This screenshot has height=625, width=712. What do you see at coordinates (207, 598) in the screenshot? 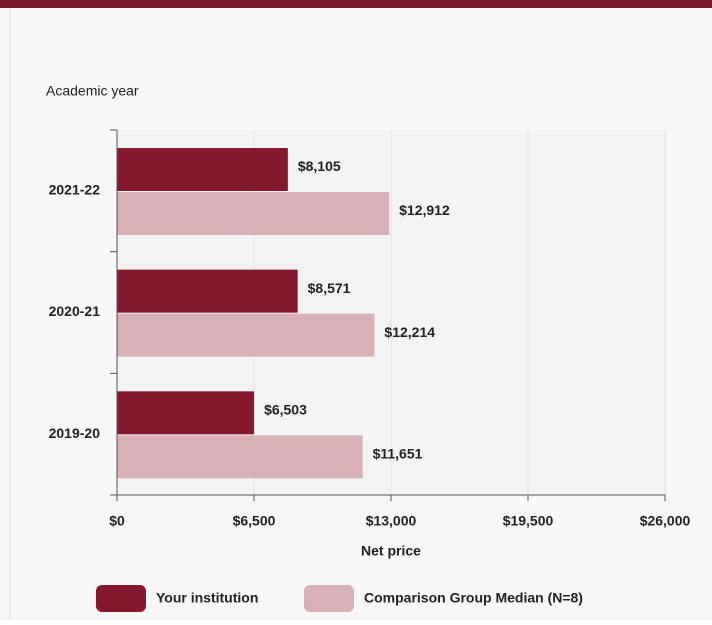
I see `legend-label: Your institution` at bounding box center [207, 598].